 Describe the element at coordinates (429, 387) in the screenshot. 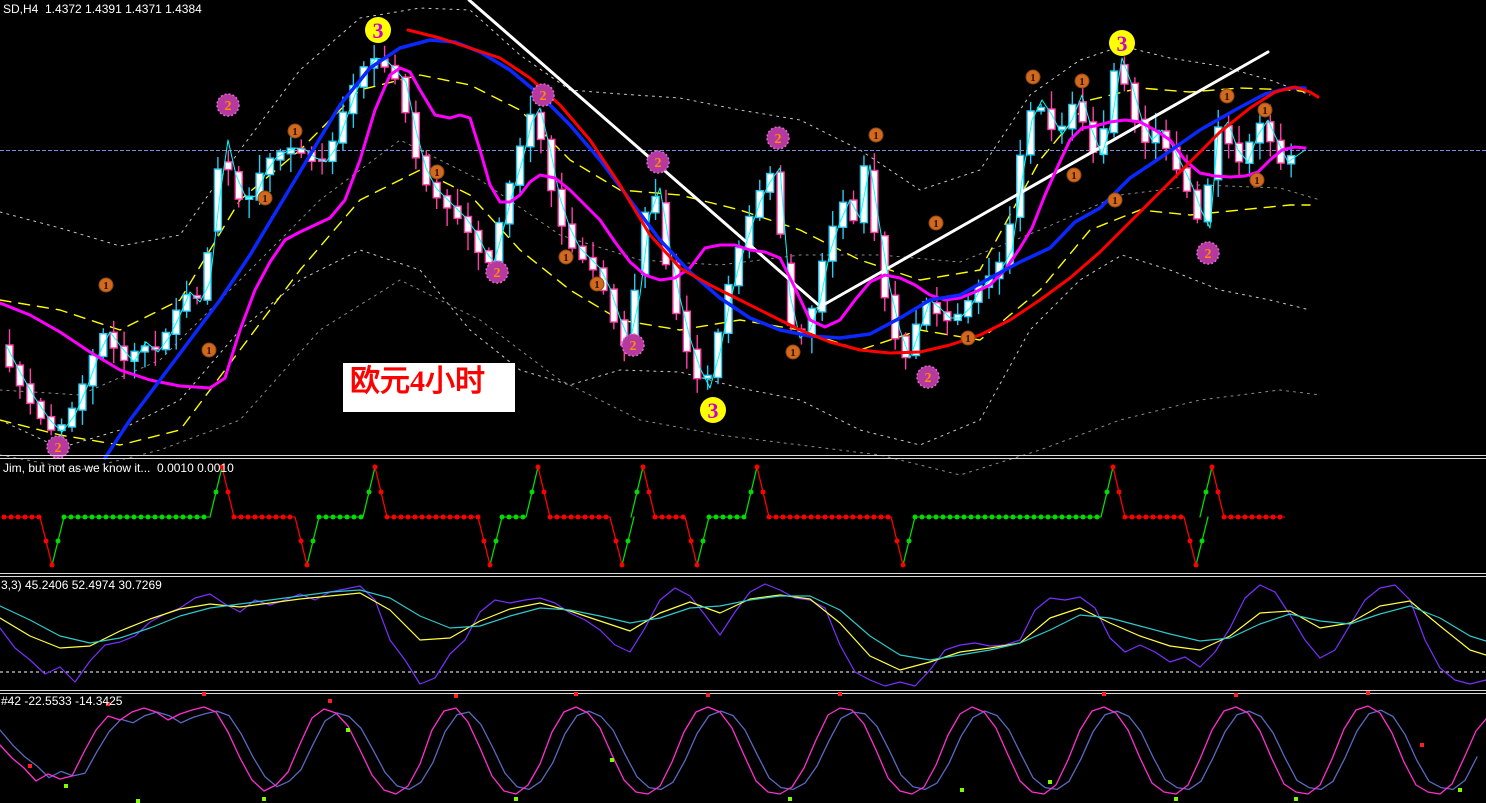

I see `annotation-box: 欧元4小时` at that location.